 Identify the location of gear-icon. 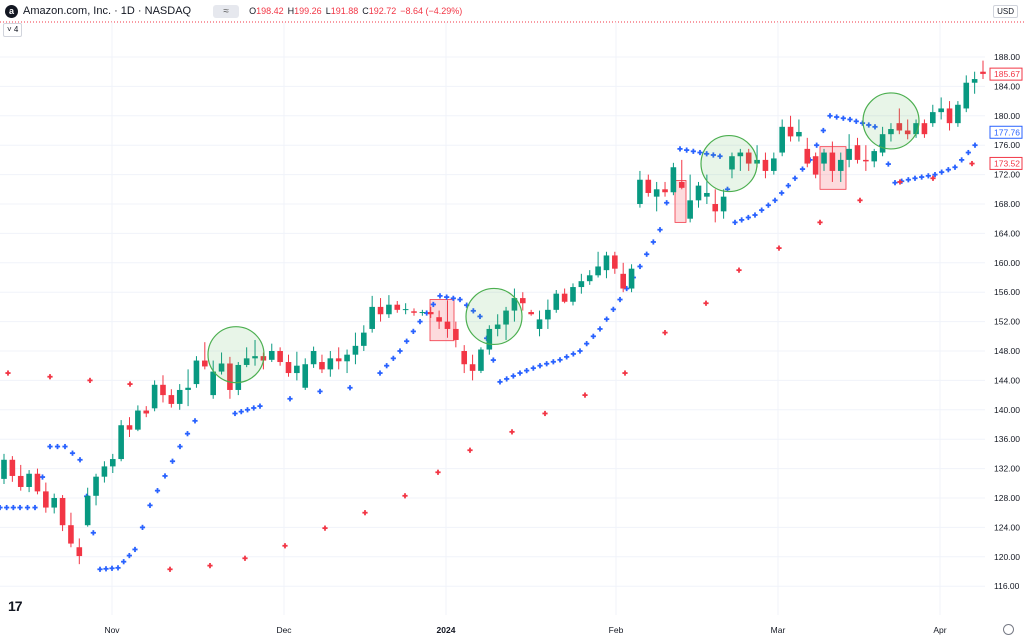
(1008, 629).